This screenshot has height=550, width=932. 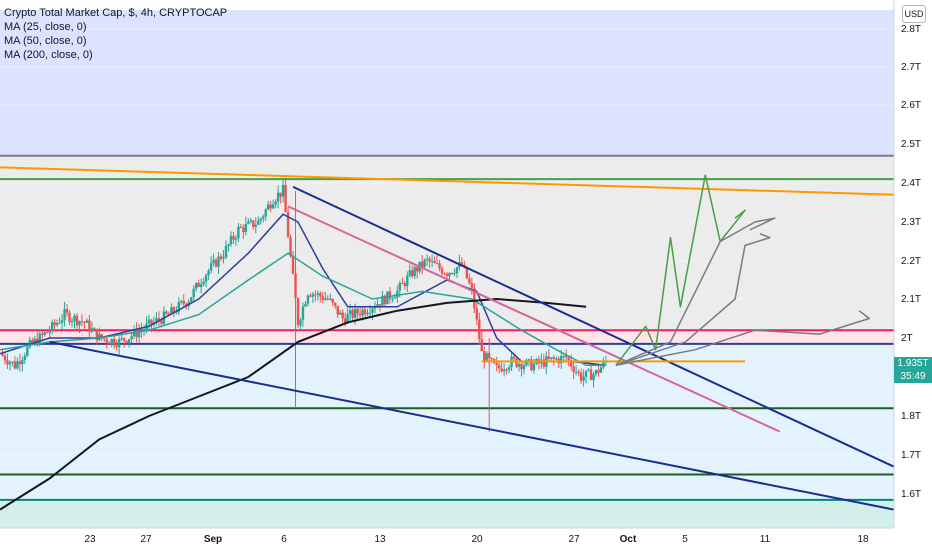 What do you see at coordinates (911, 455) in the screenshot?
I see `y-tick-label-10: 1.7T` at bounding box center [911, 455].